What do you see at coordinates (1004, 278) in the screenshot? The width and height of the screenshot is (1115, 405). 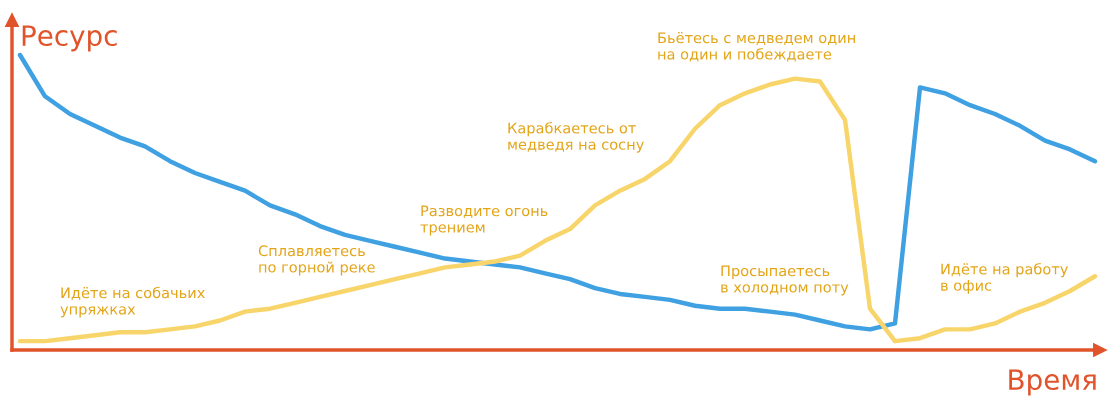 I see `annotation: Идёте на работу в офис` at bounding box center [1004, 278].